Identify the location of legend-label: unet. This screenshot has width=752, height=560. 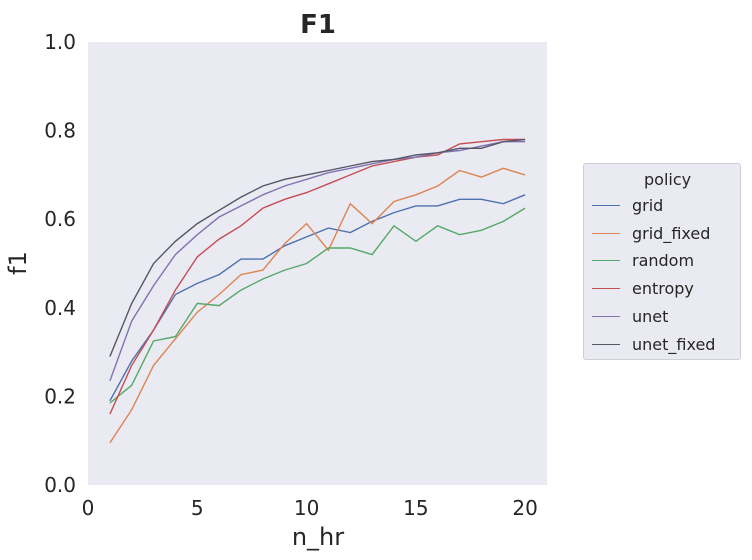
(650, 316).